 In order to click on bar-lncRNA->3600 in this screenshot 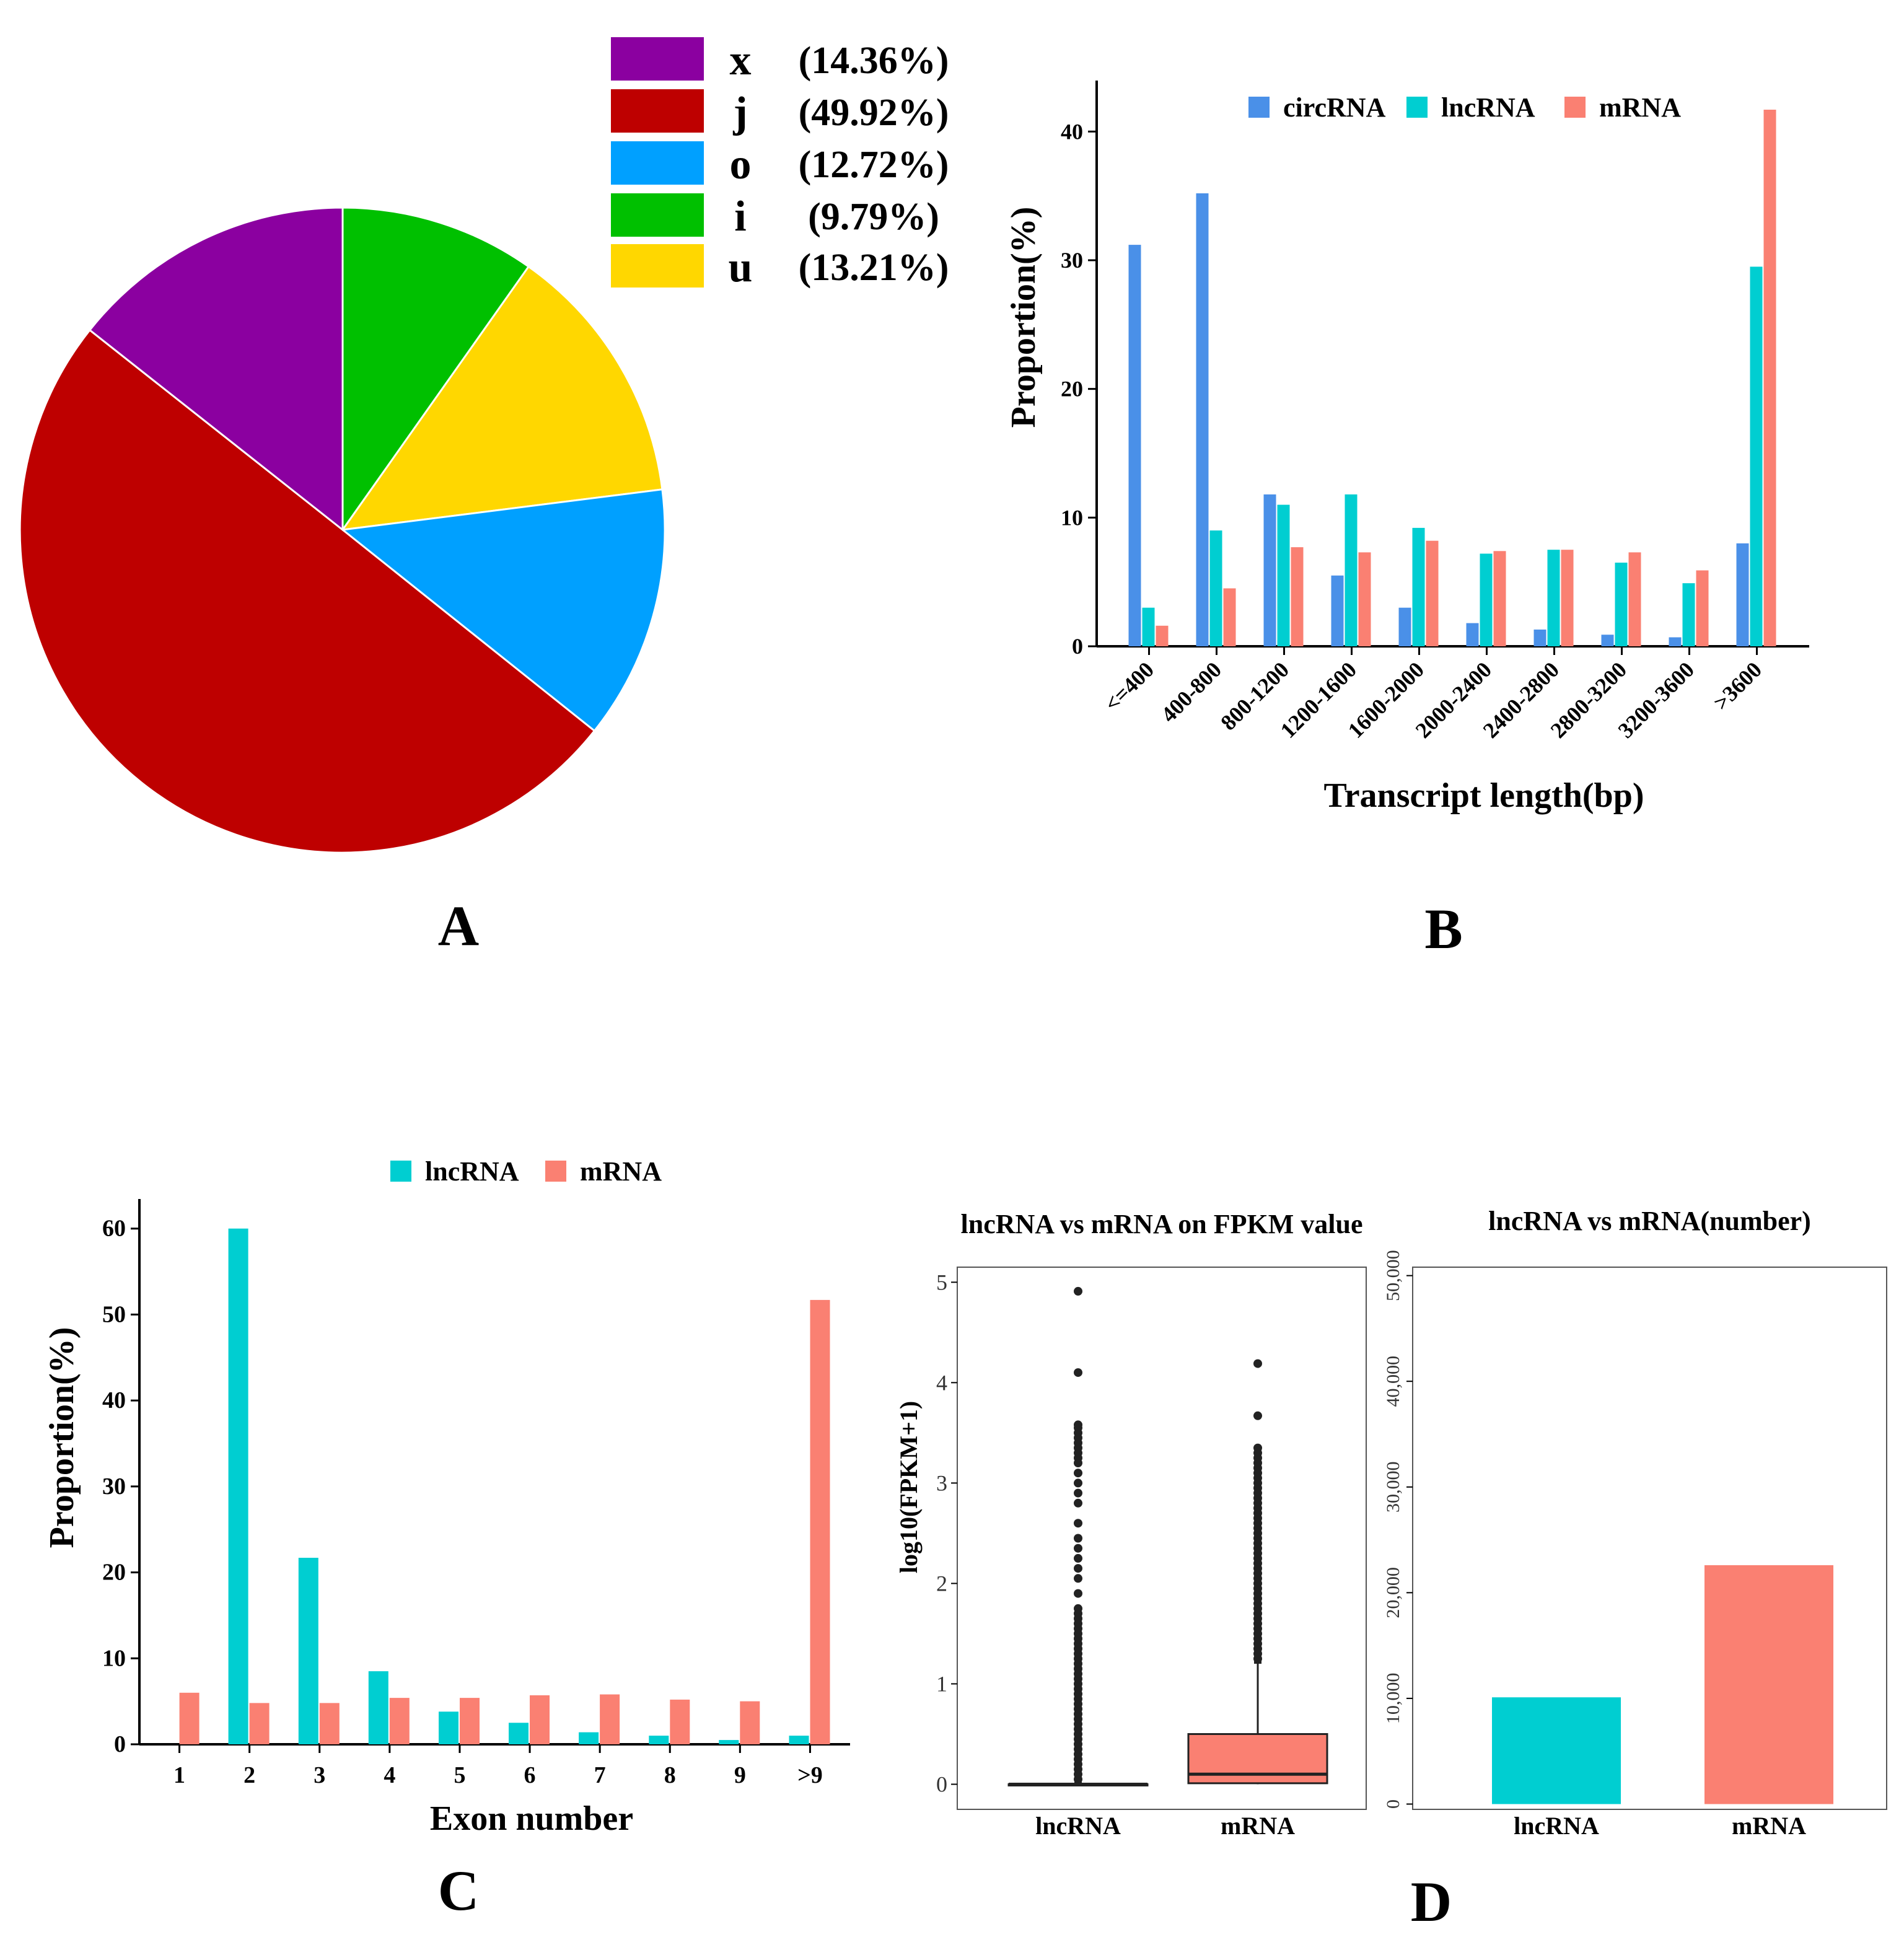, I will do `click(1757, 456)`.